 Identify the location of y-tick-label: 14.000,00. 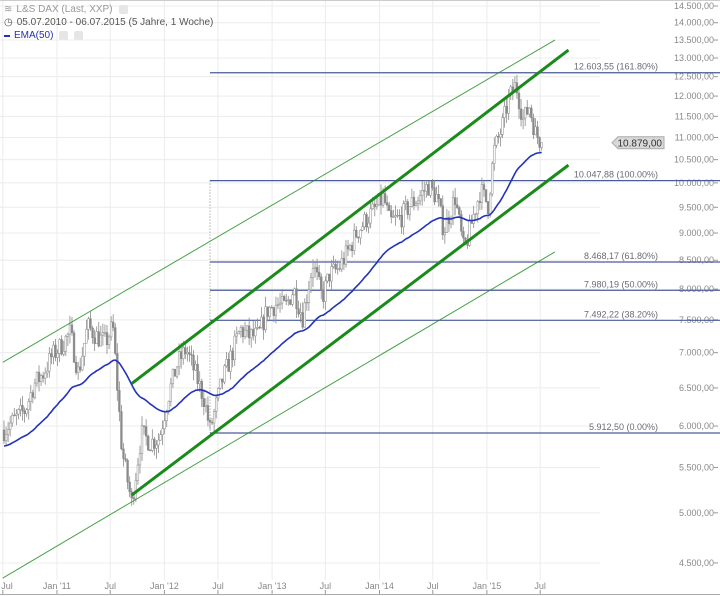
(694, 23).